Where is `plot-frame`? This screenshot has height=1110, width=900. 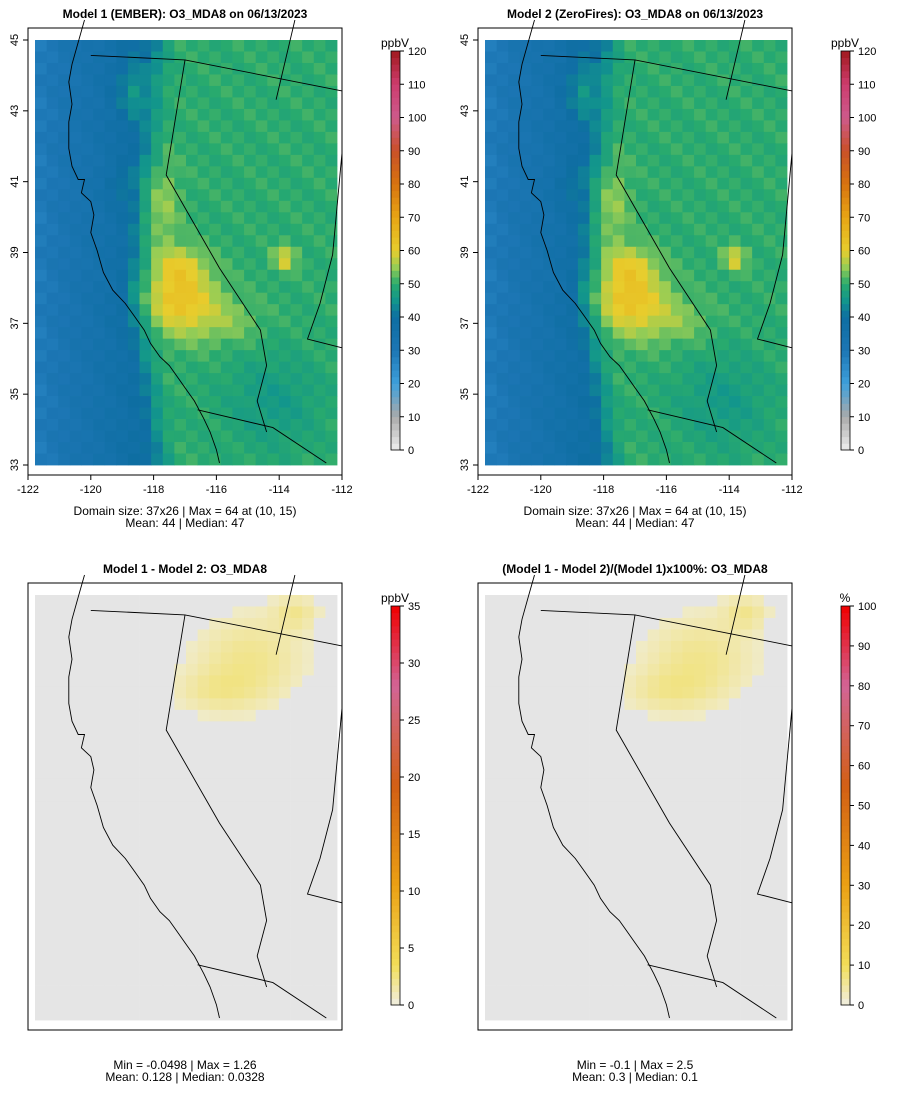
plot-frame is located at coordinates (635, 806).